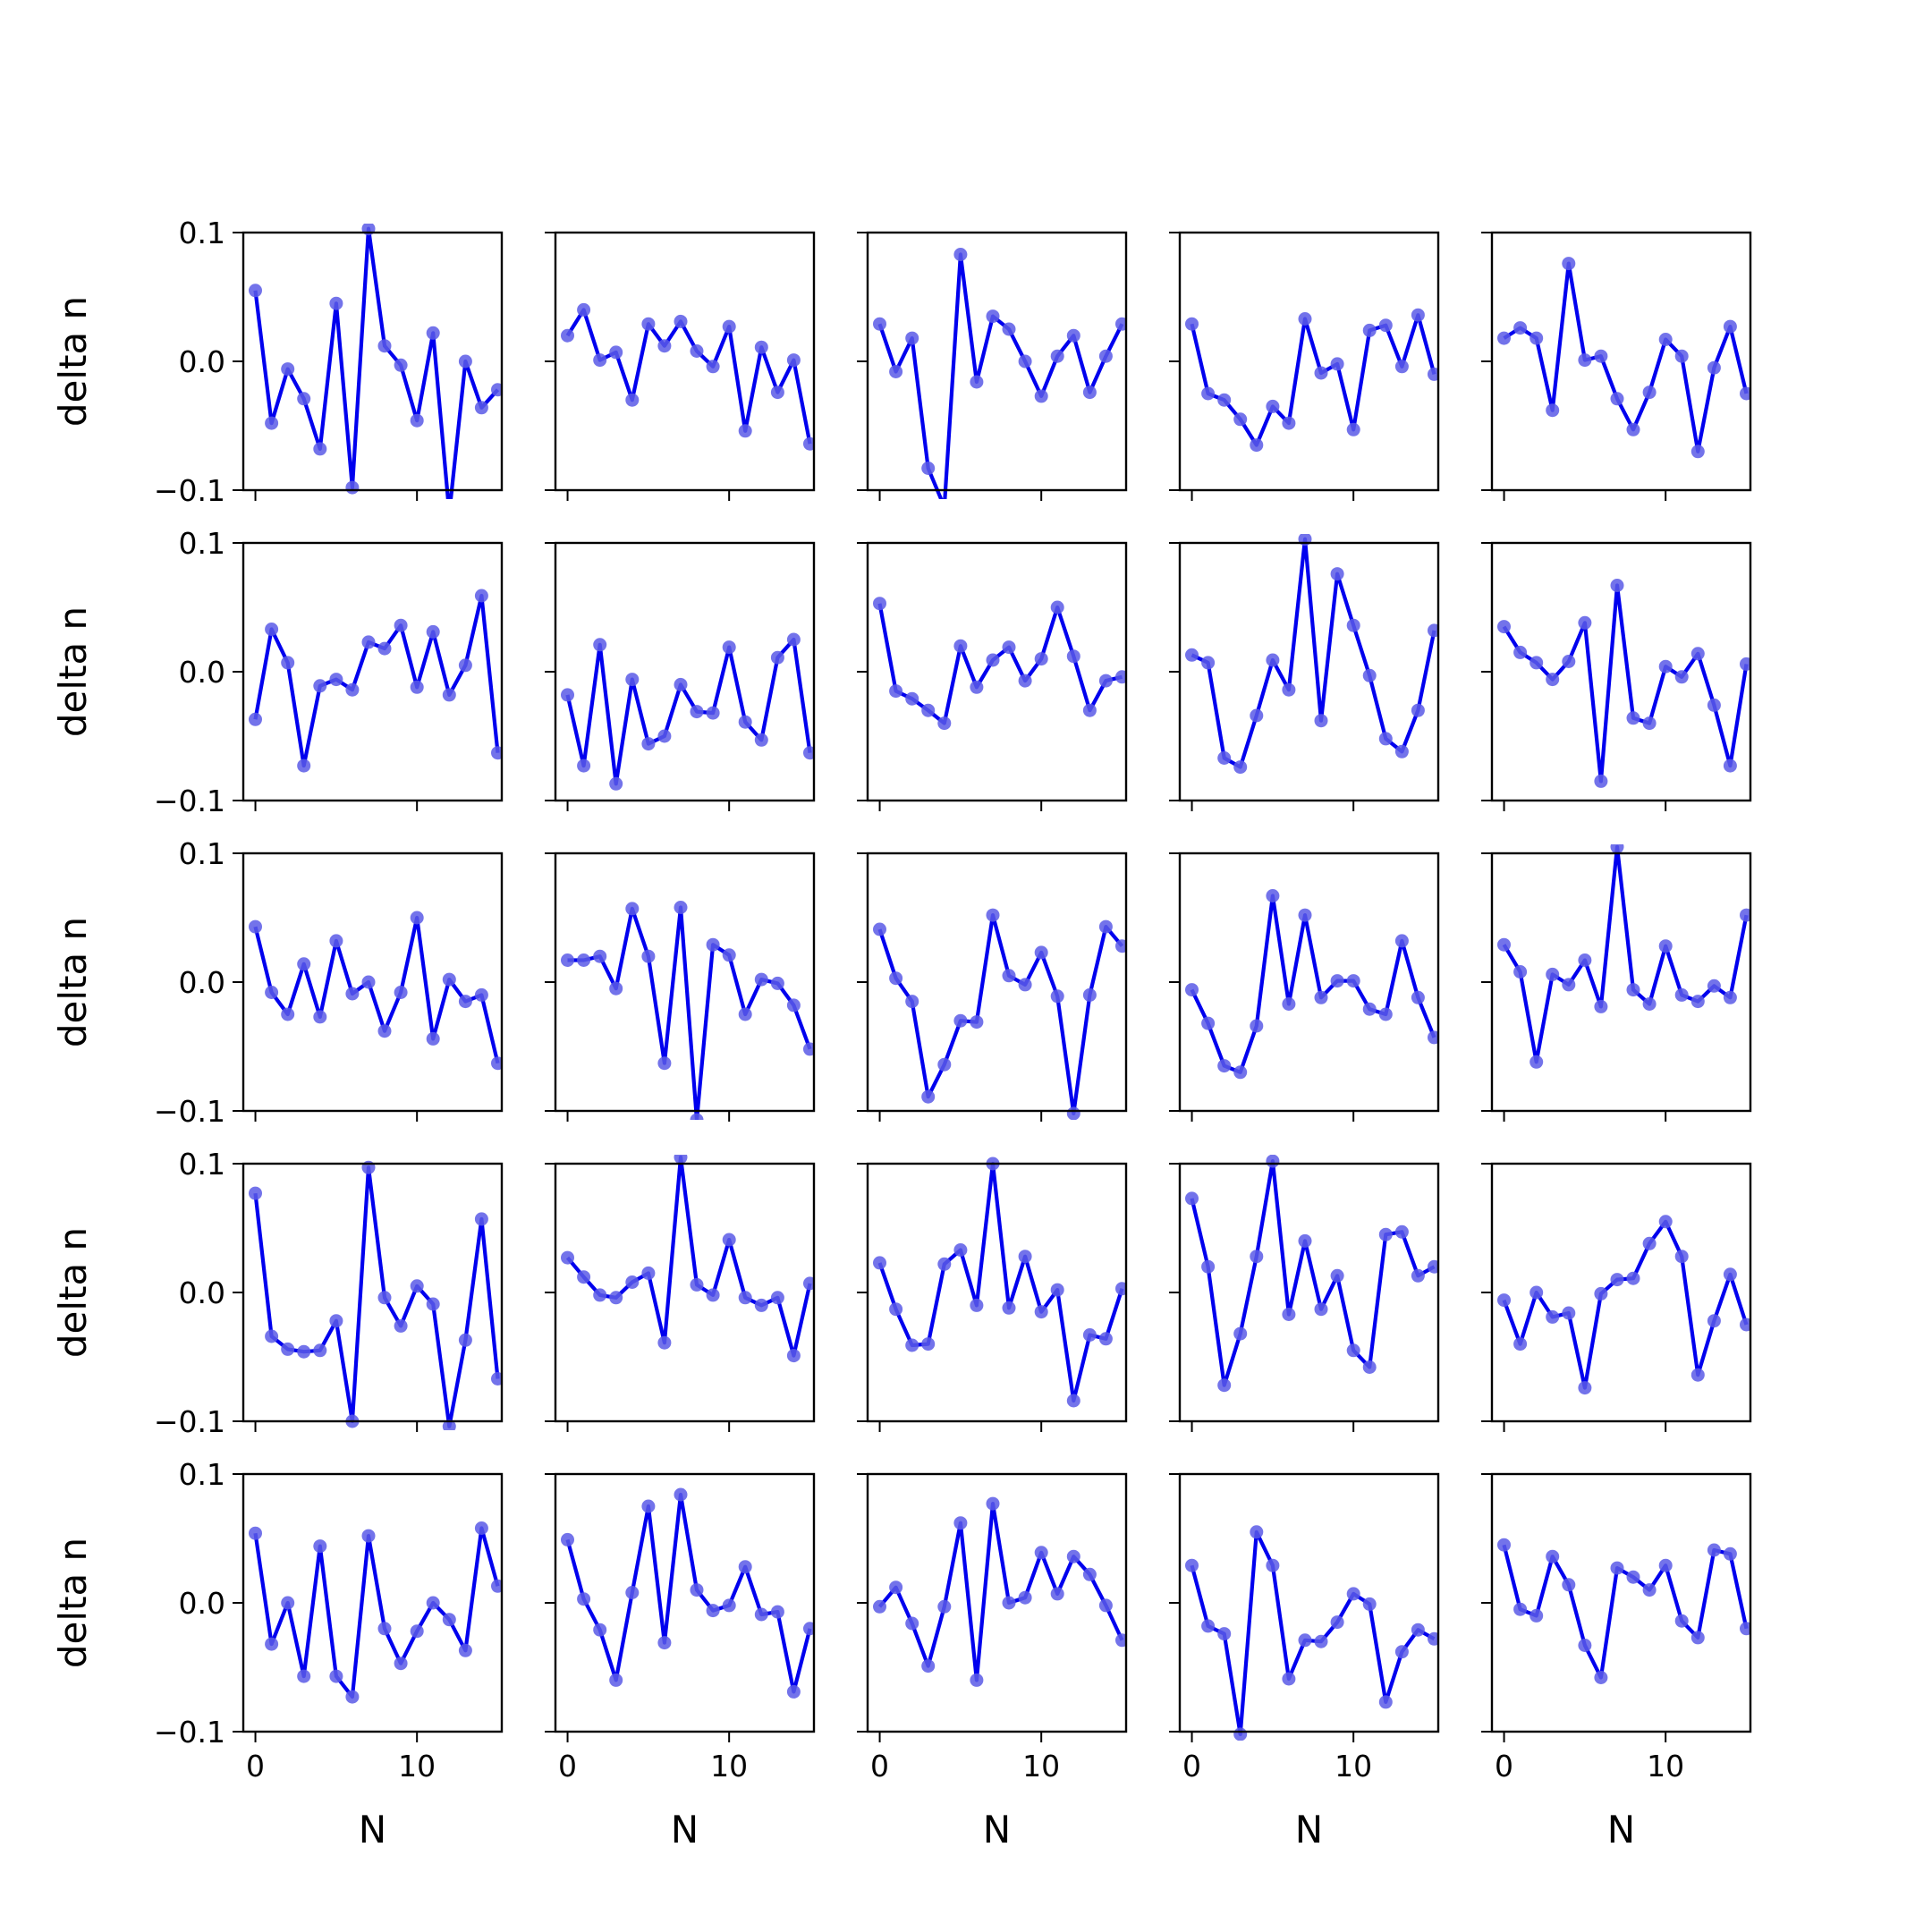 The height and width of the screenshot is (1932, 1932). Describe the element at coordinates (1041, 1766) in the screenshot. I see `x-tick-label: 10` at that location.